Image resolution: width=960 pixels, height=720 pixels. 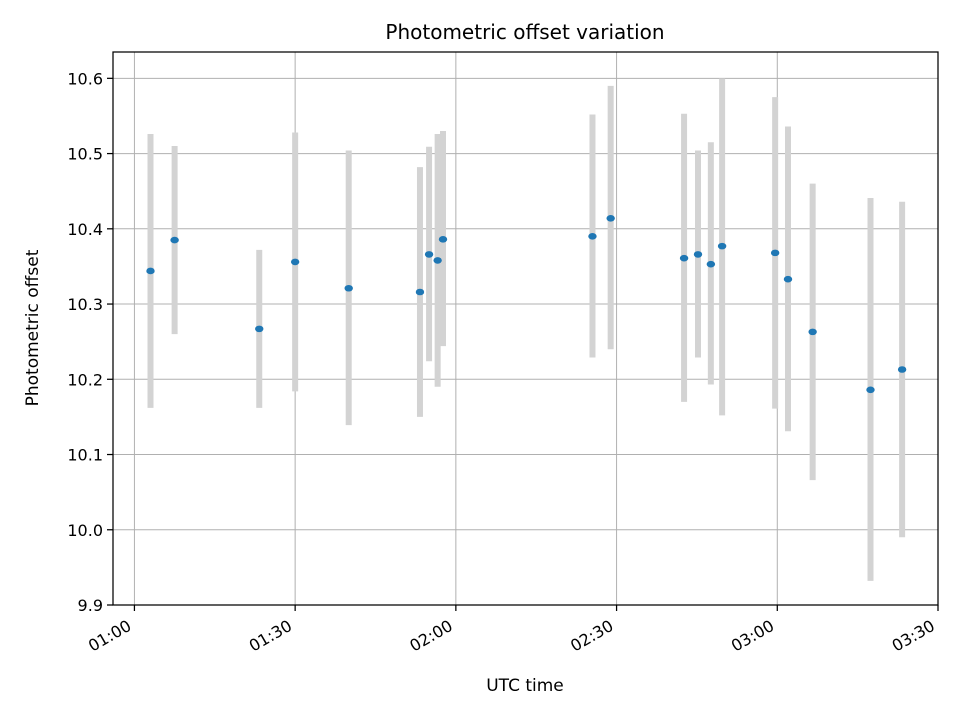 What do you see at coordinates (512, 630) in the screenshot?
I see `x-axis-ticks: 01:00 01:30 02:00 02:30 03:00 03:30` at bounding box center [512, 630].